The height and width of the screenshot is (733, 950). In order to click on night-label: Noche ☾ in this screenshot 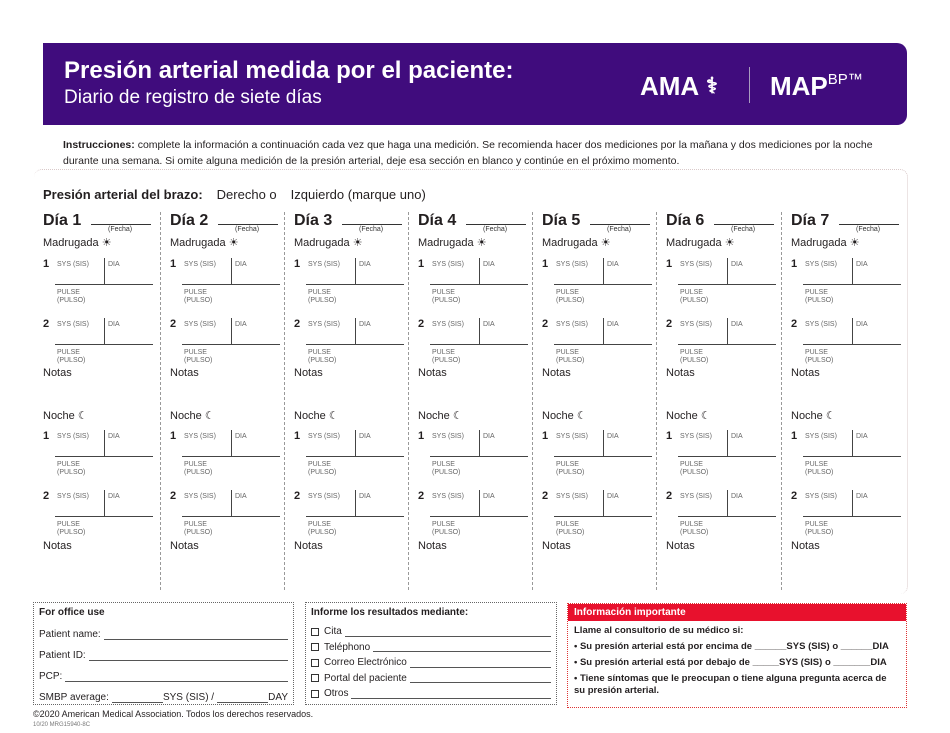, I will do `click(564, 415)`.